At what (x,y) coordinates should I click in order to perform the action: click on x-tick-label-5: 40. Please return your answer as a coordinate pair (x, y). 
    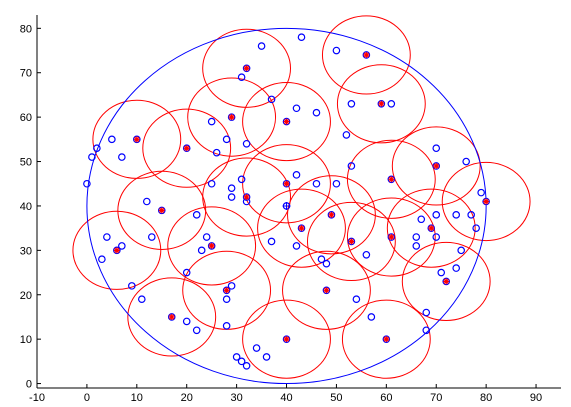
    Looking at the image, I should click on (286, 398).